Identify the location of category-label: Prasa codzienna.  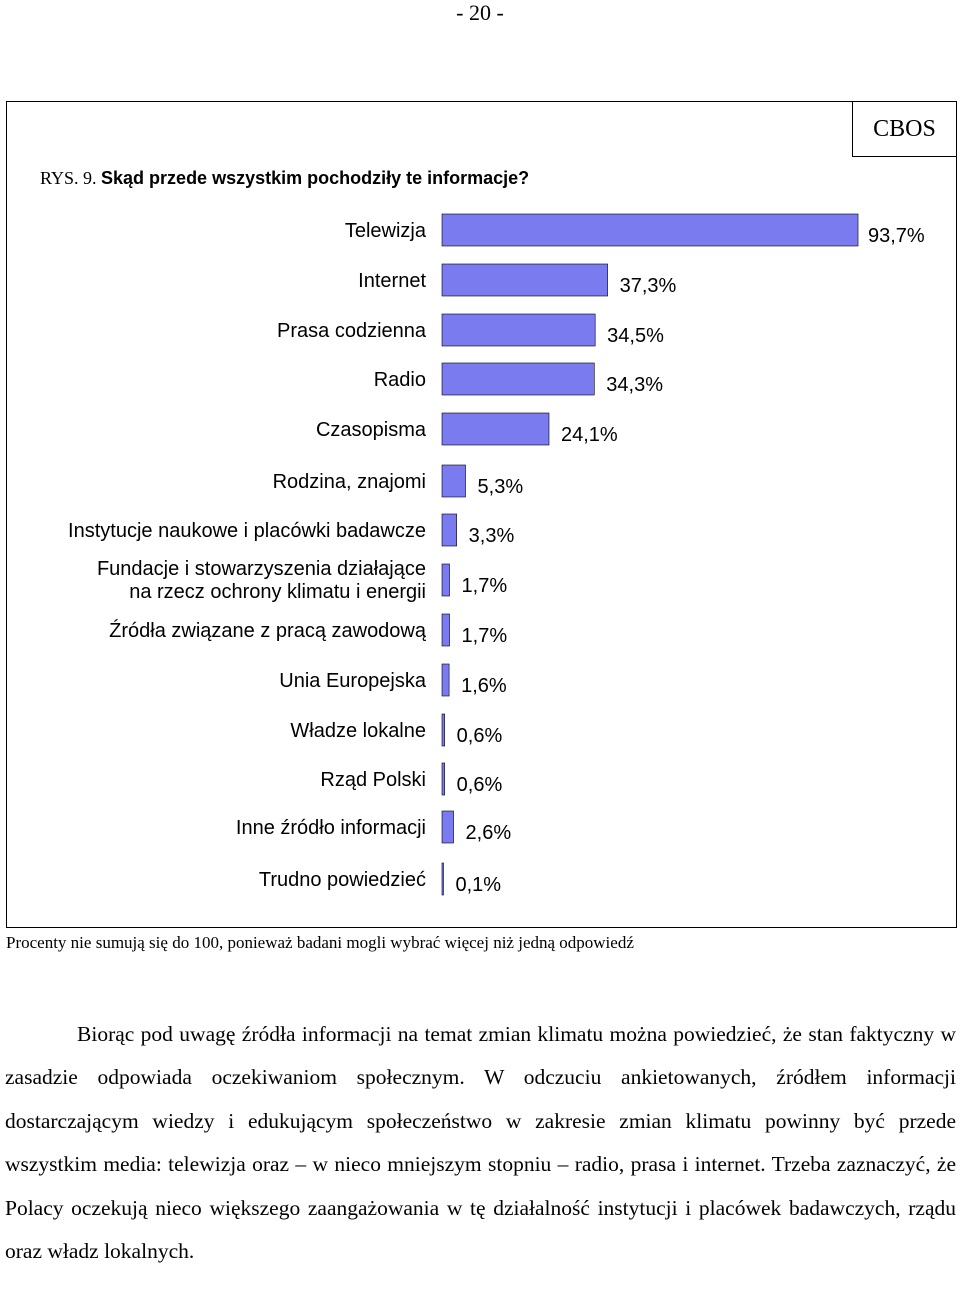
(352, 331).